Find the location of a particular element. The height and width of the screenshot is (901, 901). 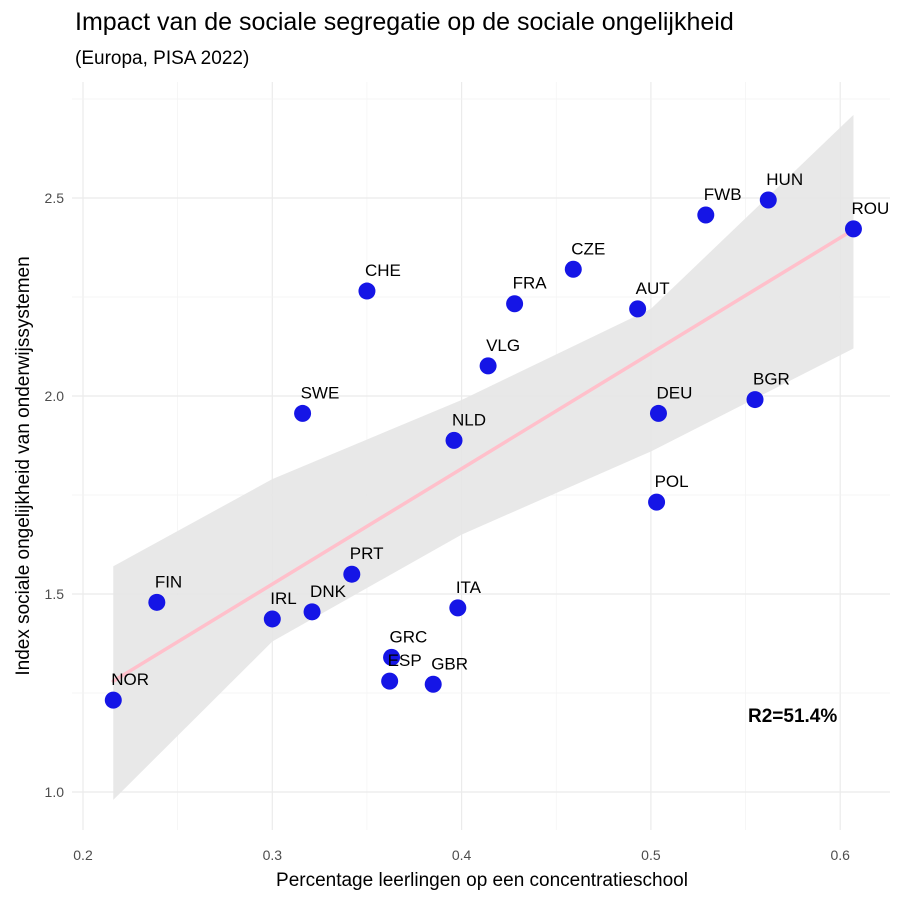

point-label-fwb: FWB is located at coordinates (723, 194).